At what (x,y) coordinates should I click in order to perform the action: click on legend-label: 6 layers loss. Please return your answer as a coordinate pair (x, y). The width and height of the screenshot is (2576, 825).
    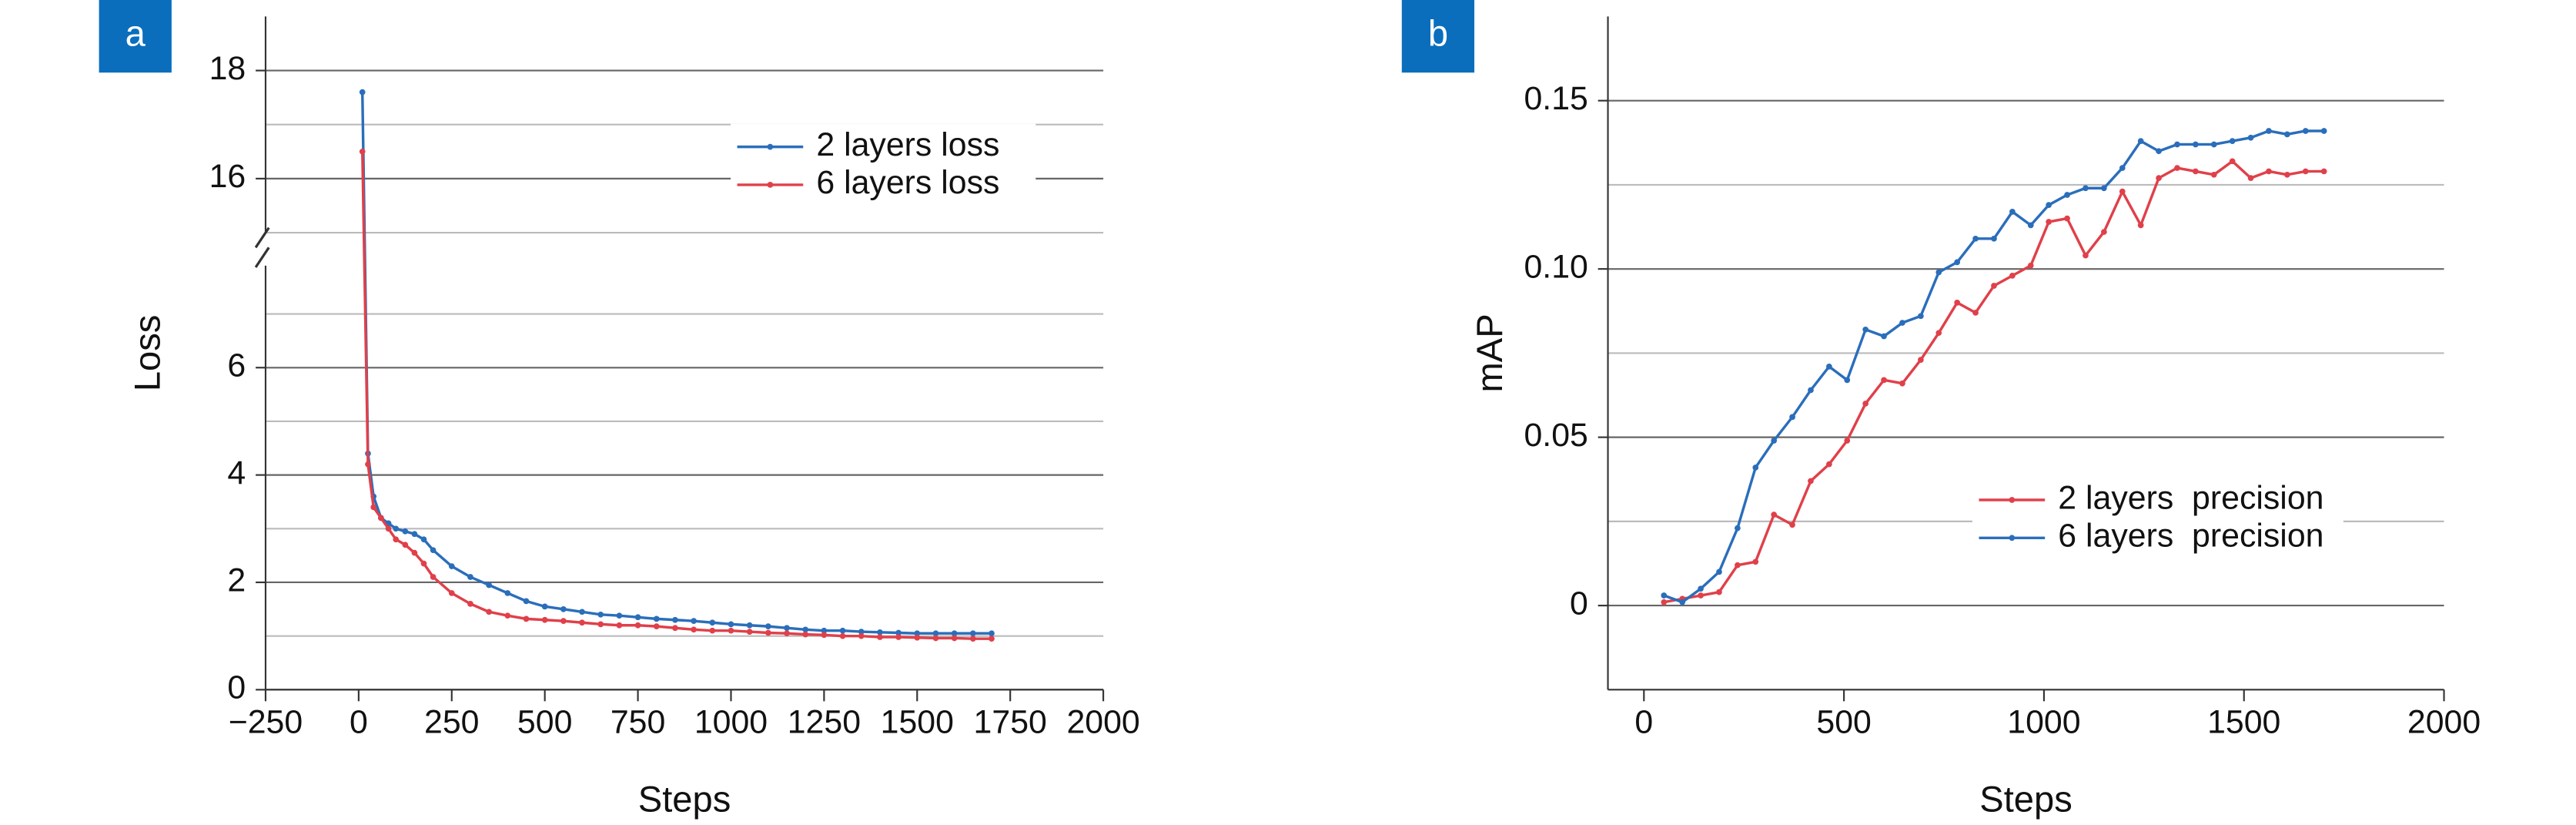
    Looking at the image, I should click on (907, 182).